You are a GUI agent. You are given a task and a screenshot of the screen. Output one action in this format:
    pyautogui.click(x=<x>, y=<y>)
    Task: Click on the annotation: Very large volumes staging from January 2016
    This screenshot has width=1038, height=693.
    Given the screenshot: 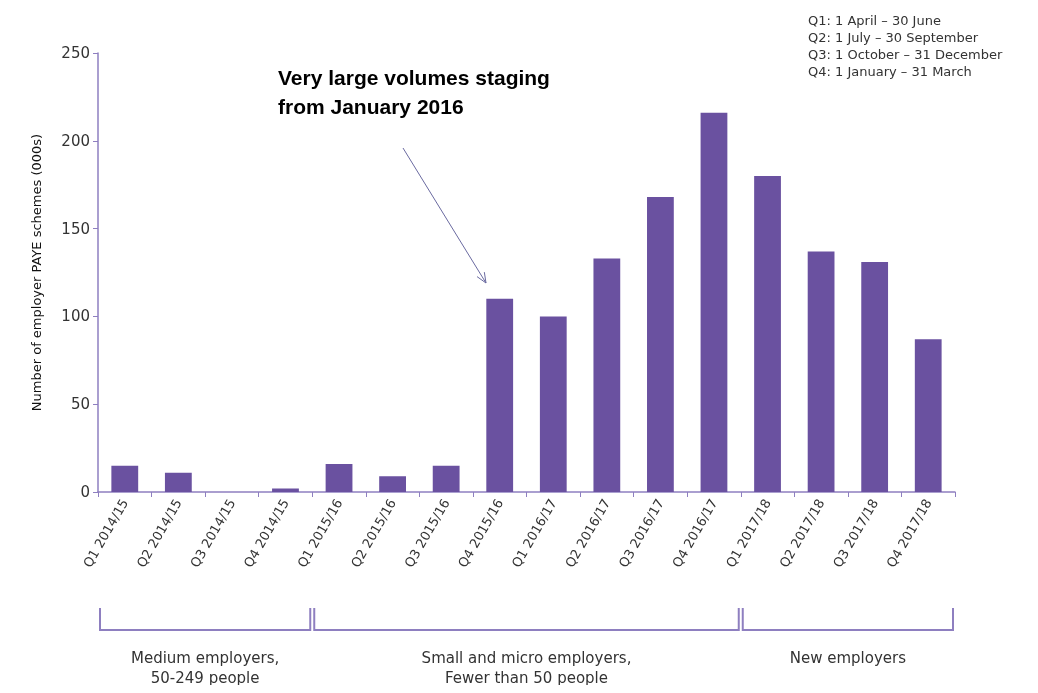 What is the action you would take?
    pyautogui.click(x=417, y=92)
    